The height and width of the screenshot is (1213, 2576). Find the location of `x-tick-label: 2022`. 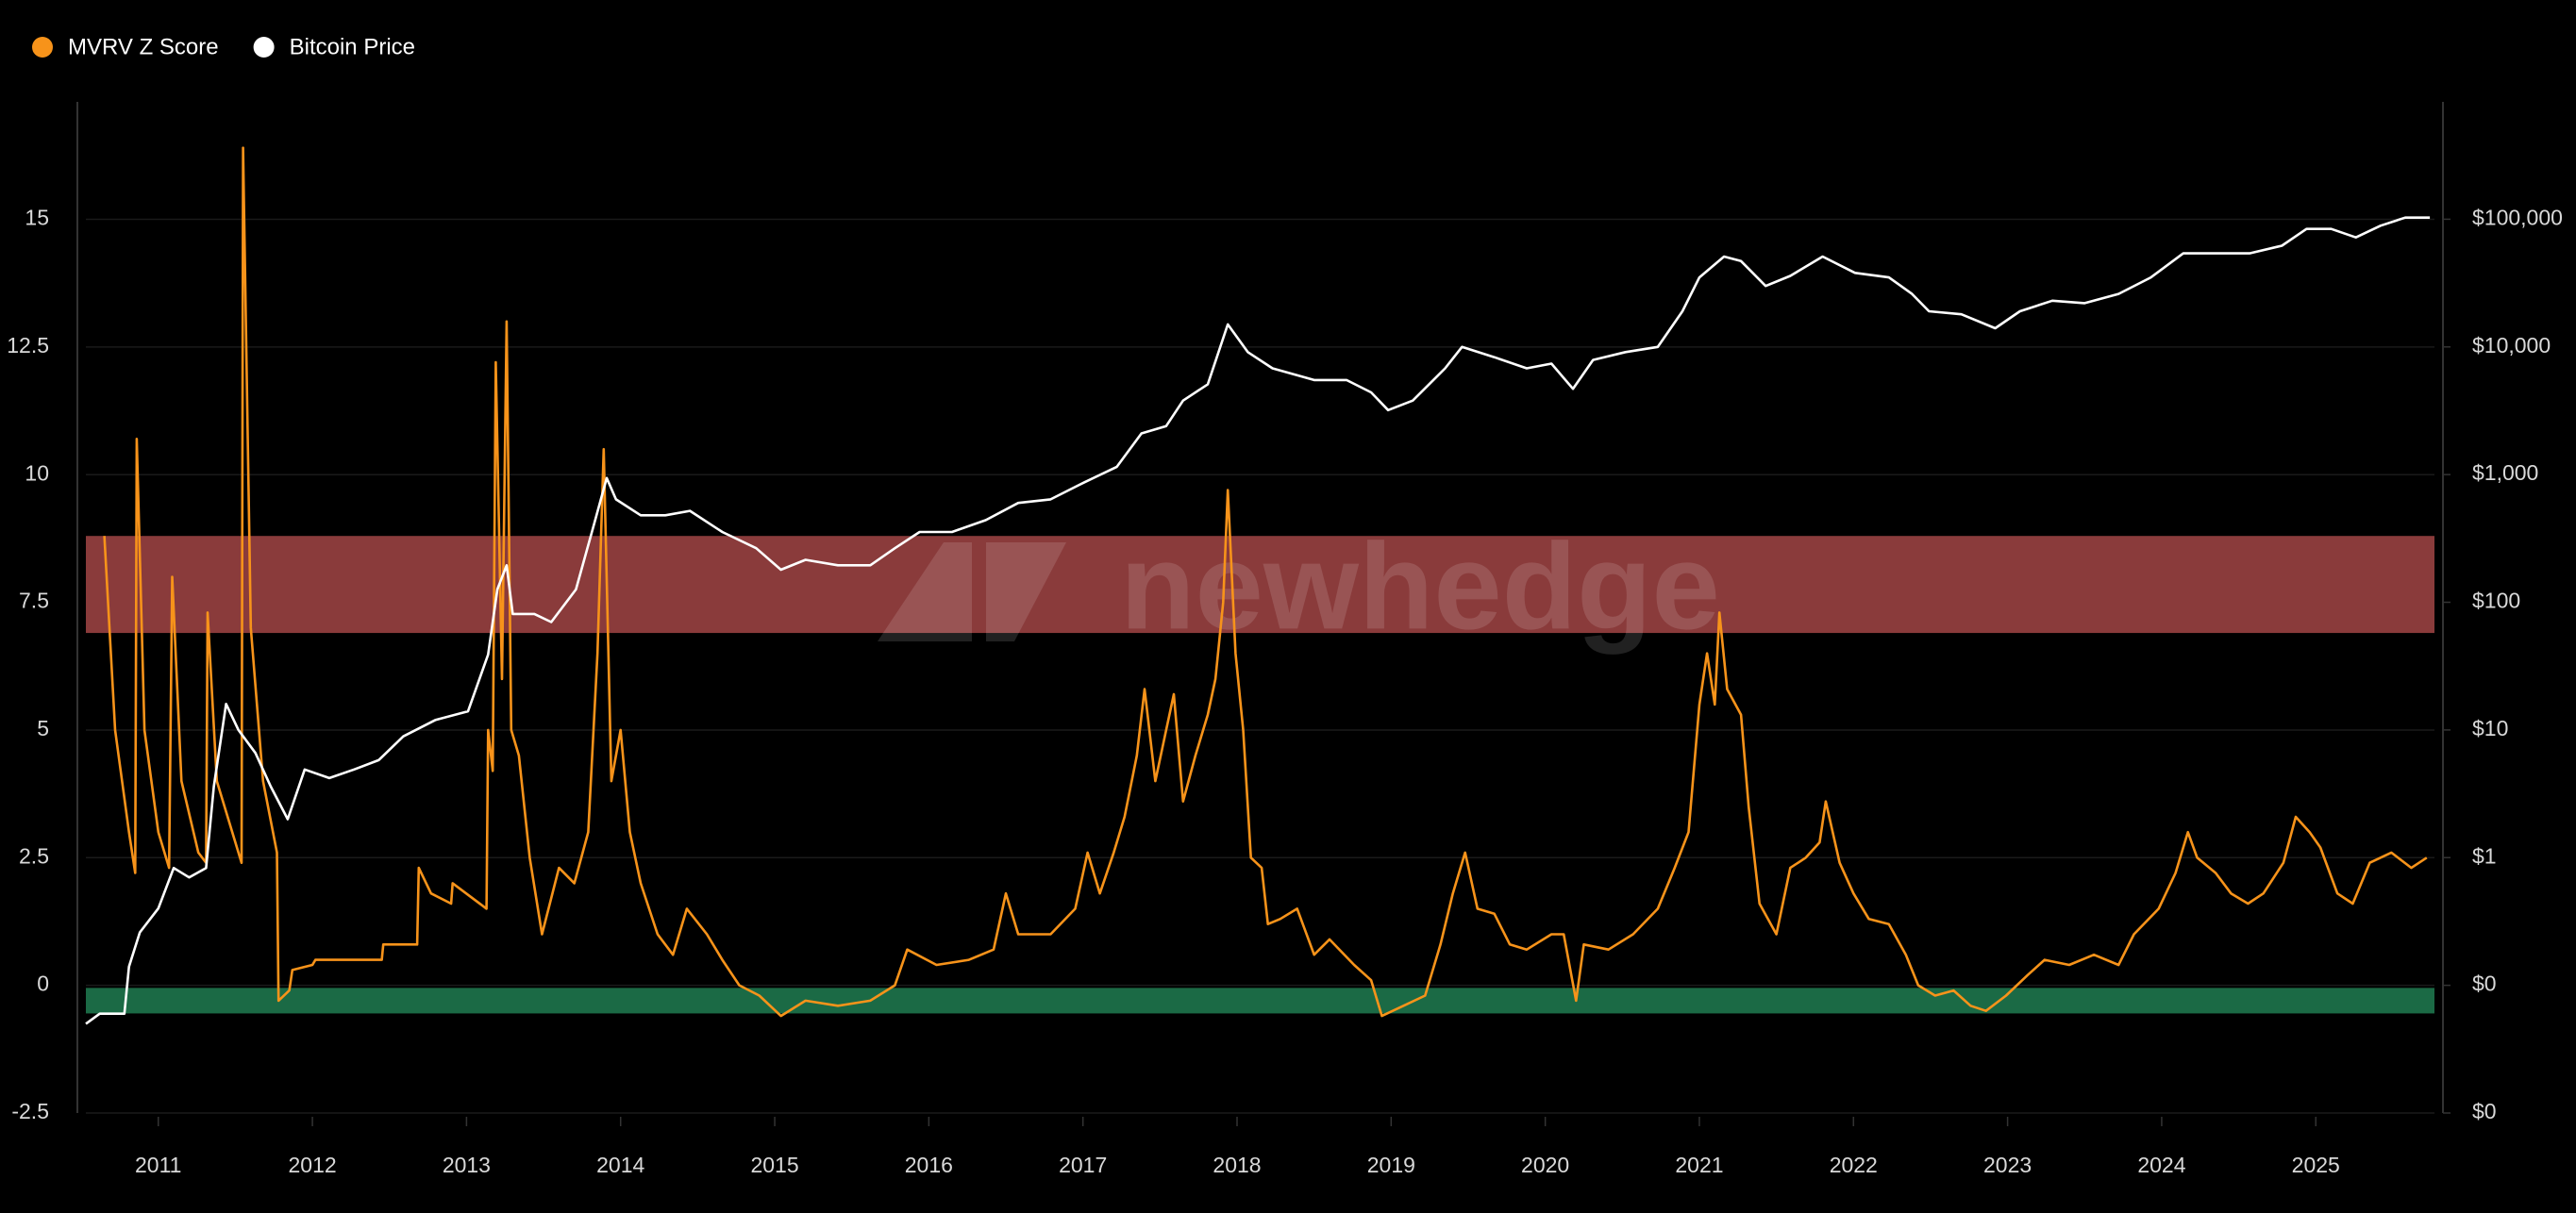

x-tick-label: 2022 is located at coordinates (1854, 1165).